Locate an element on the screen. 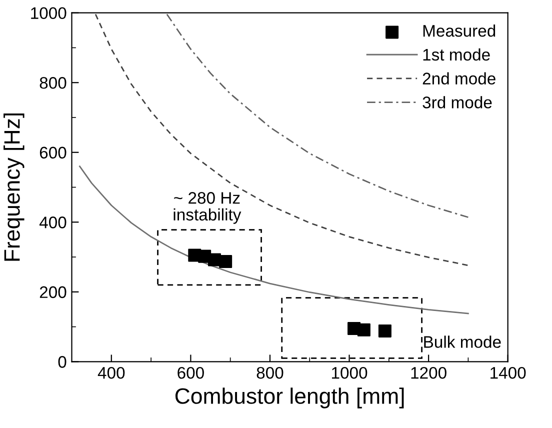 The height and width of the screenshot is (428, 552). x-tick-label: 400 is located at coordinates (111, 372).